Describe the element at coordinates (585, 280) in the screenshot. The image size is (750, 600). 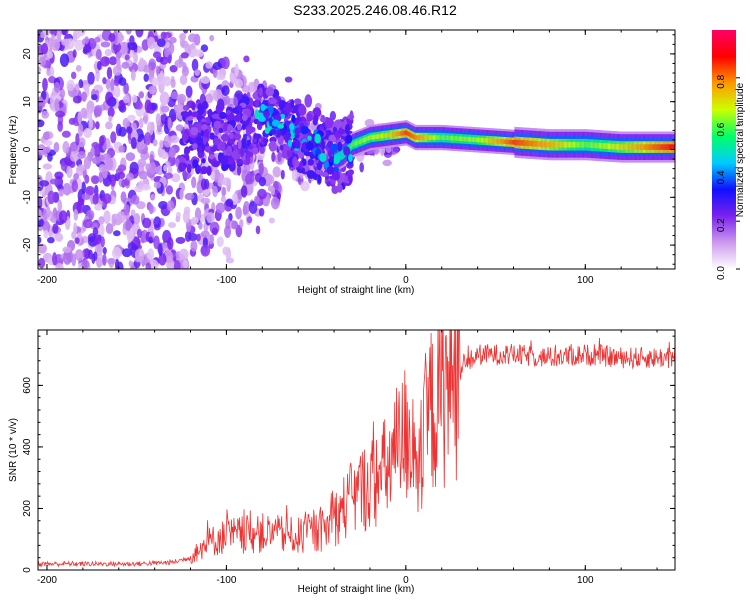
I see `x-tick-label: 100` at that location.